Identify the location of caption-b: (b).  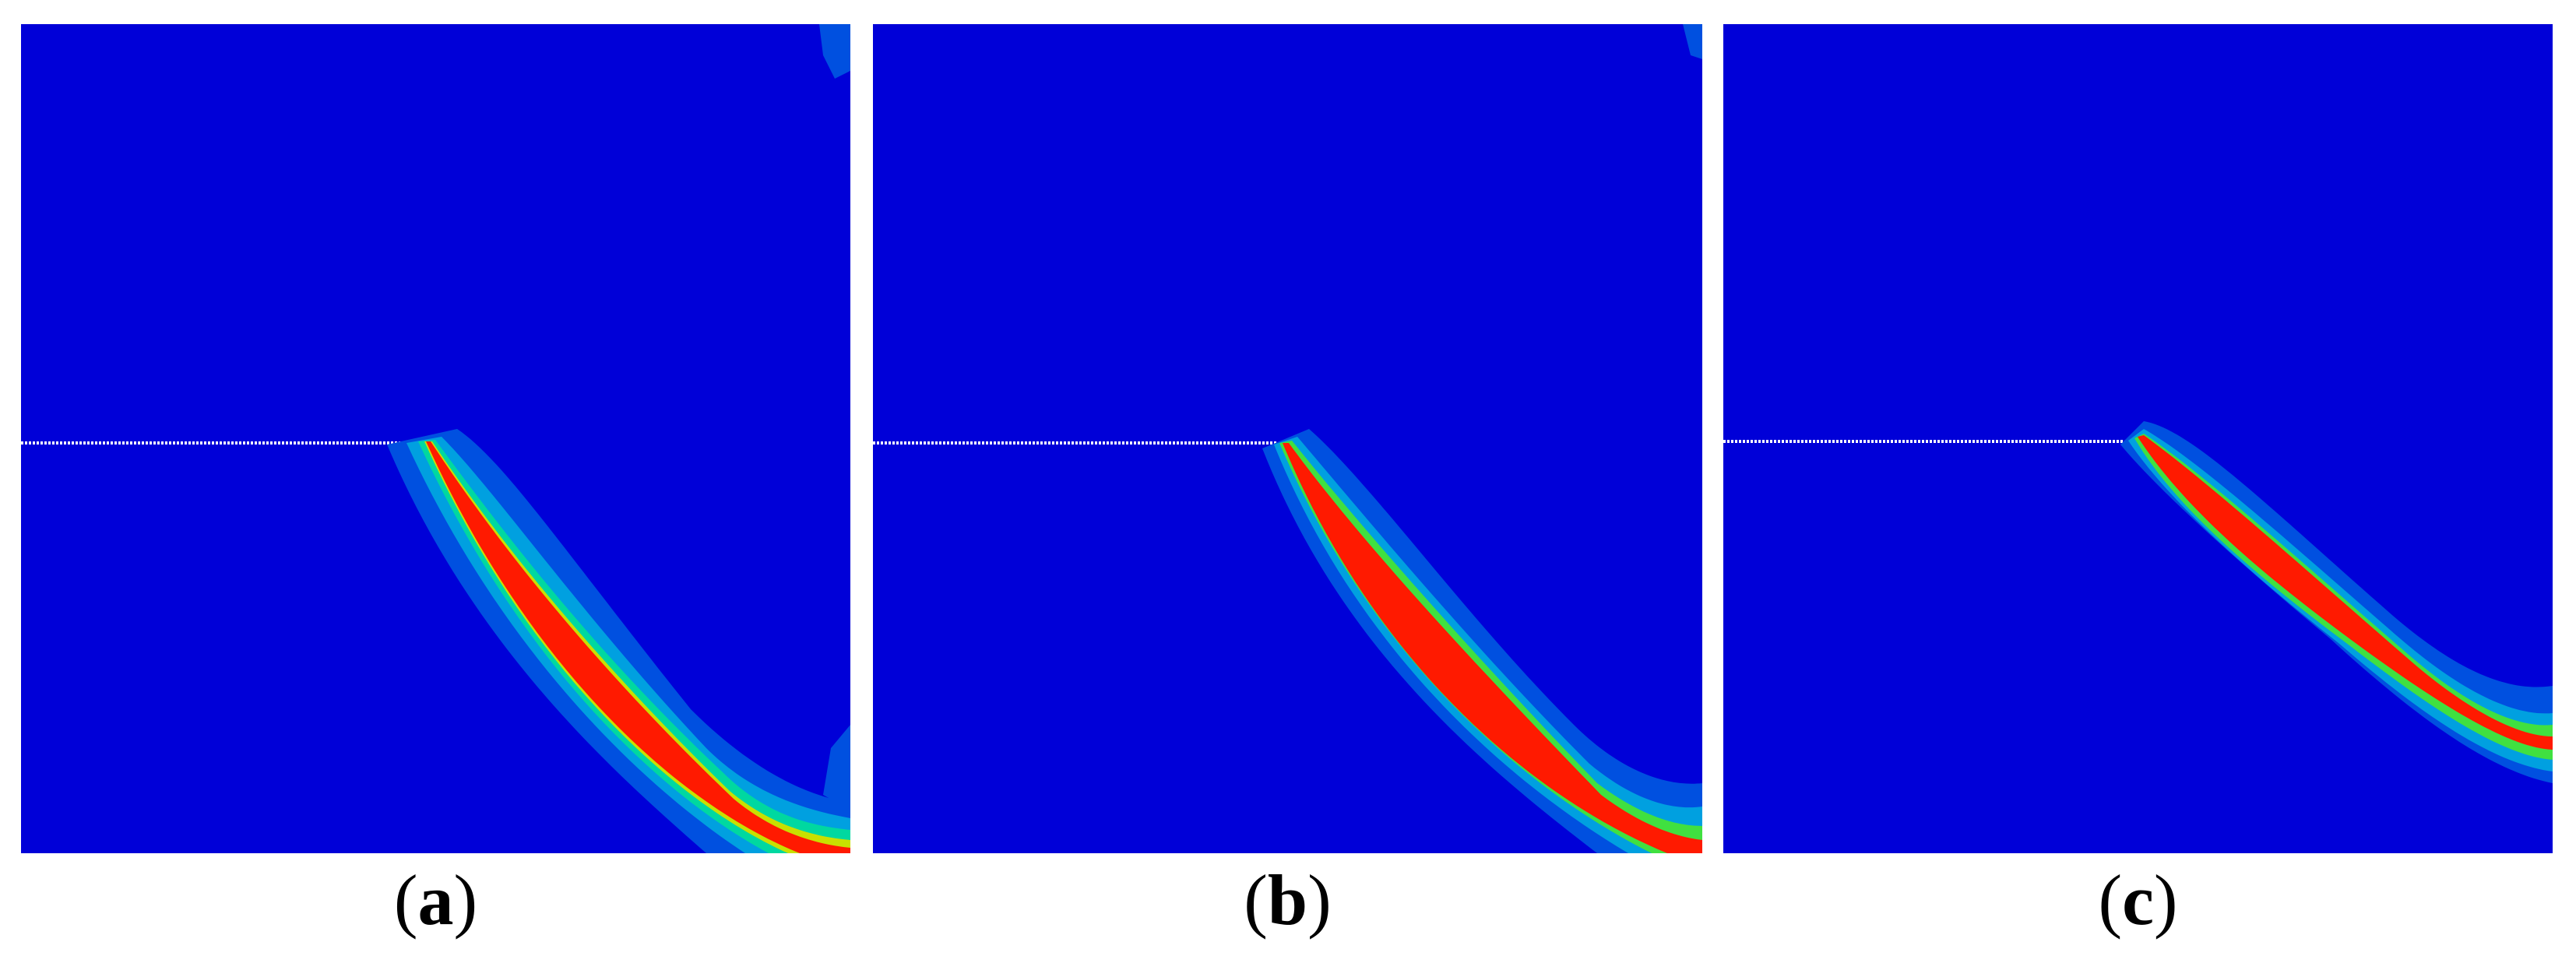
(1288, 900).